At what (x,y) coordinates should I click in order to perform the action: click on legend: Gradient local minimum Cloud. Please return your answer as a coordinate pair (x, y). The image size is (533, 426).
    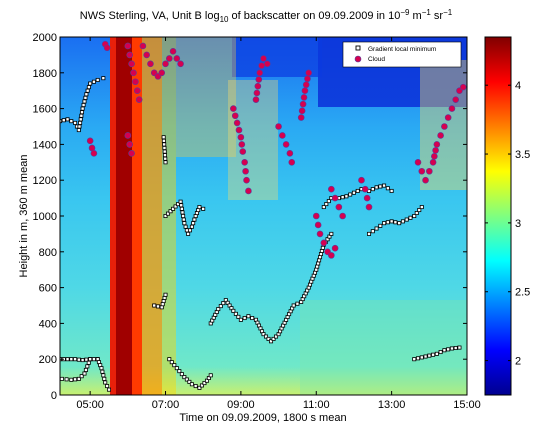
    Looking at the image, I should click on (402, 54).